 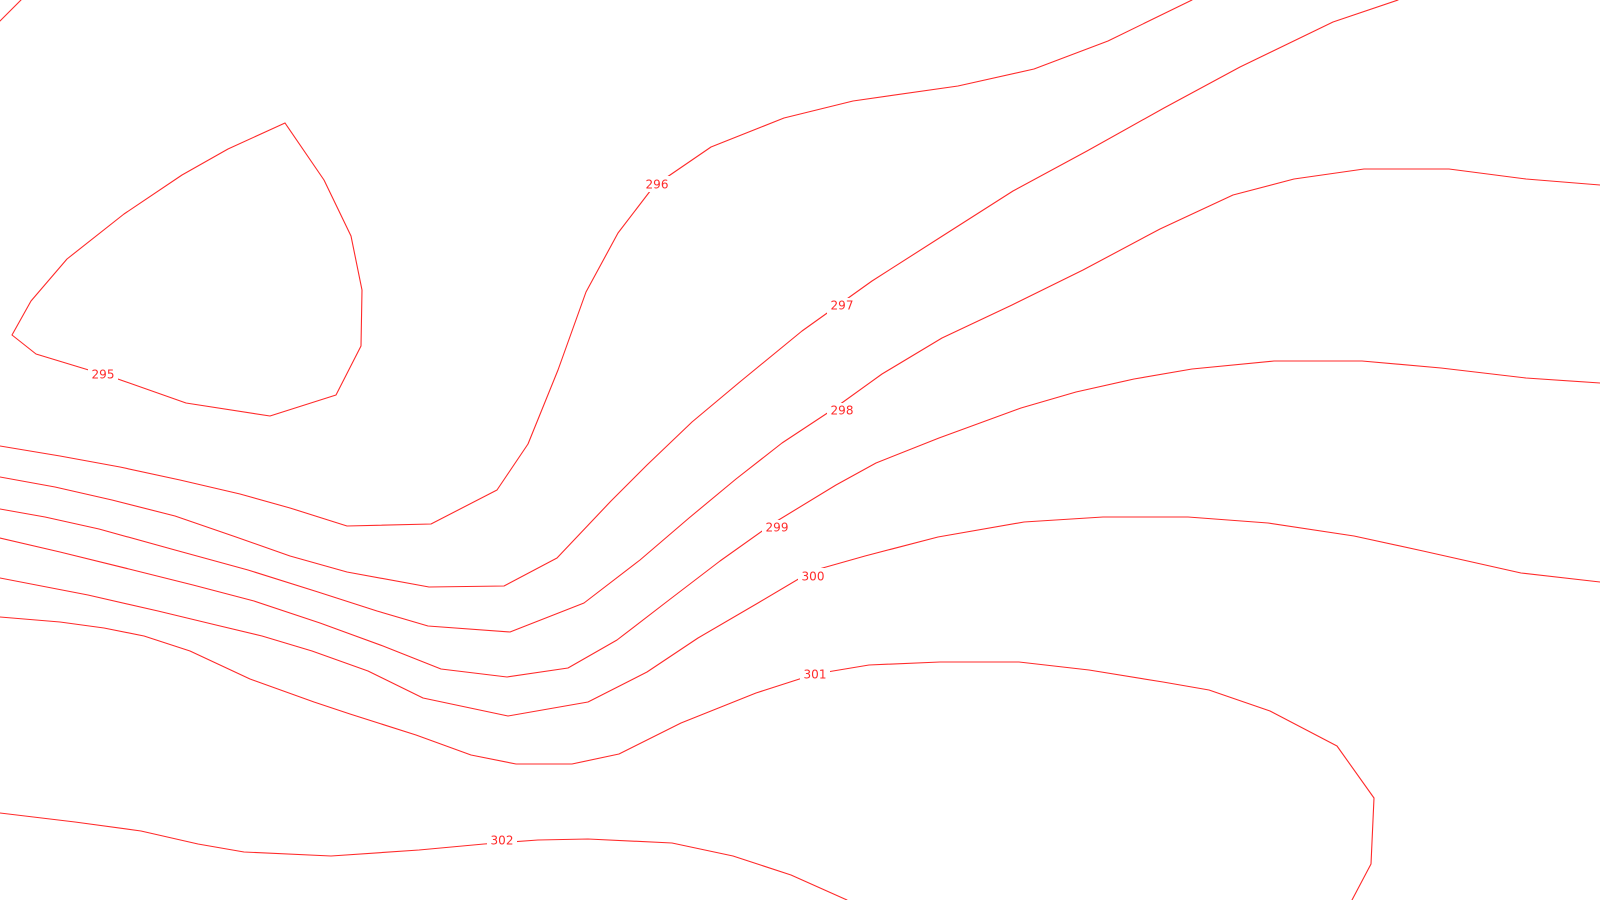 I want to click on contour-label-299: 299, so click(x=777, y=528).